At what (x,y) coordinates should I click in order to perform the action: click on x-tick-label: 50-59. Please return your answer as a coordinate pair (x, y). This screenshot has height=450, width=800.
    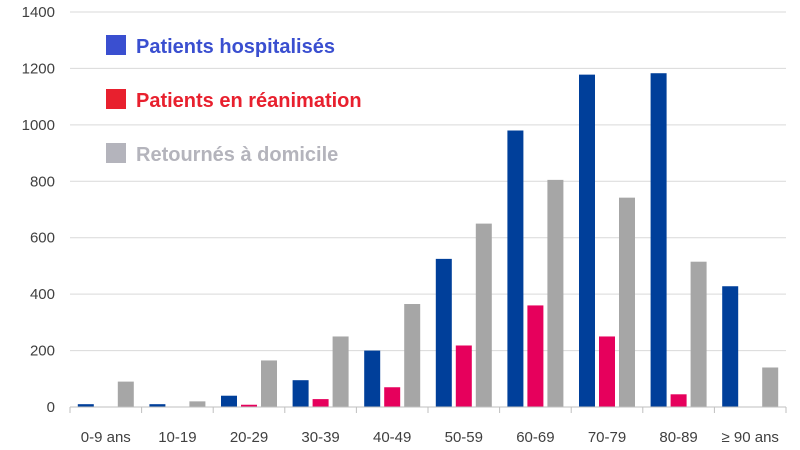
    Looking at the image, I should click on (464, 437).